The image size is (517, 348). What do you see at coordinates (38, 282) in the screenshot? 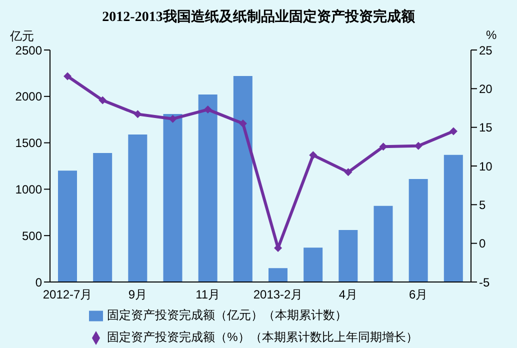
I see `y-tick-label: 0` at bounding box center [38, 282].